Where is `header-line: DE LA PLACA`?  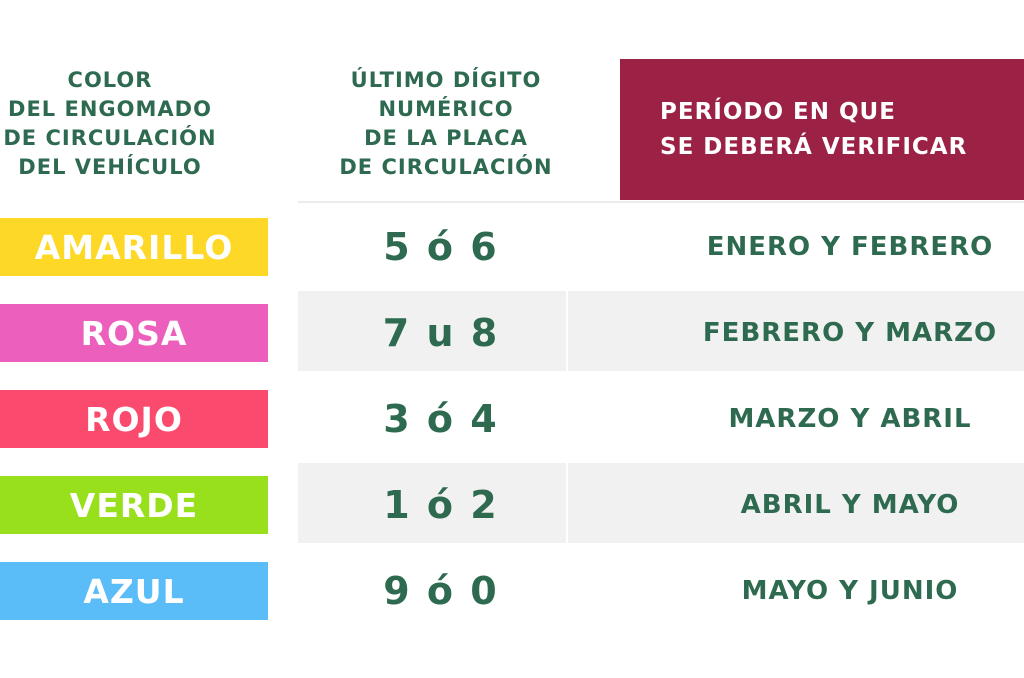
header-line: DE LA PLACA is located at coordinates (446, 138).